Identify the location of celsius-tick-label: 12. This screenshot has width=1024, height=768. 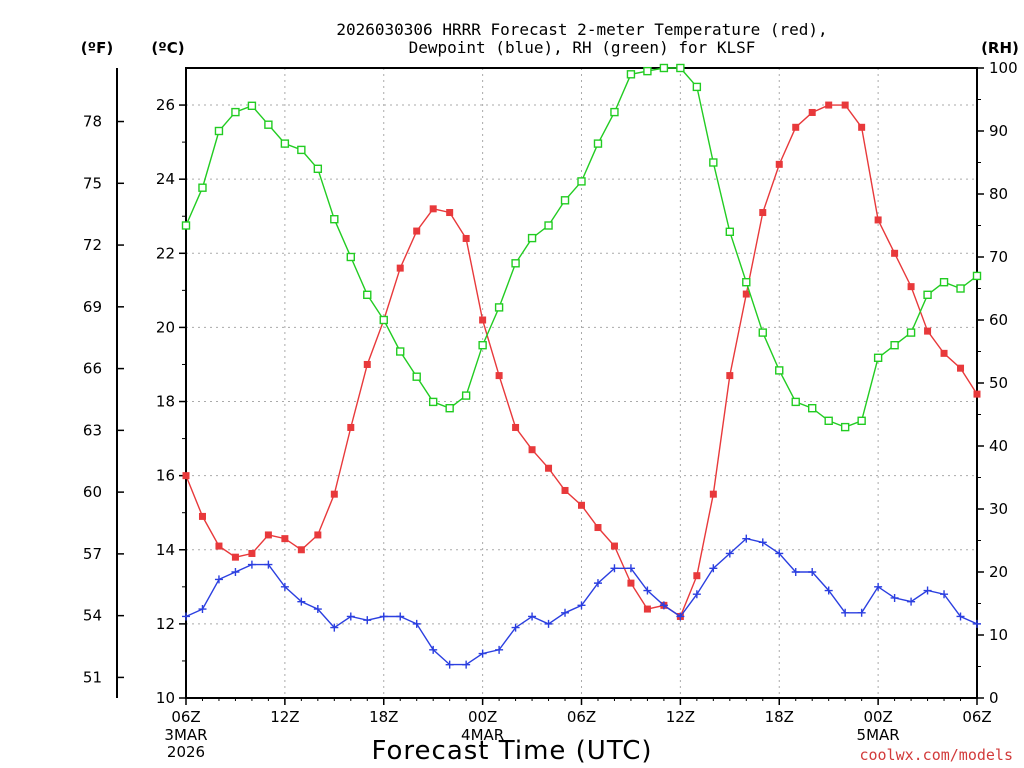
(165, 624).